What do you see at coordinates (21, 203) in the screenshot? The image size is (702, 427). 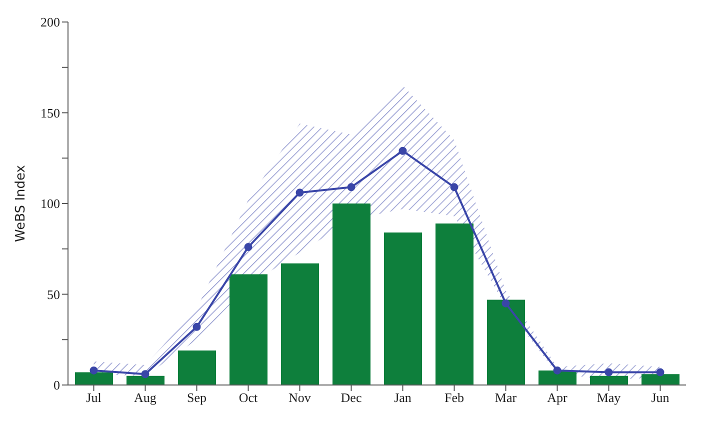 I see `y-axis-title: WeBS Index` at bounding box center [21, 203].